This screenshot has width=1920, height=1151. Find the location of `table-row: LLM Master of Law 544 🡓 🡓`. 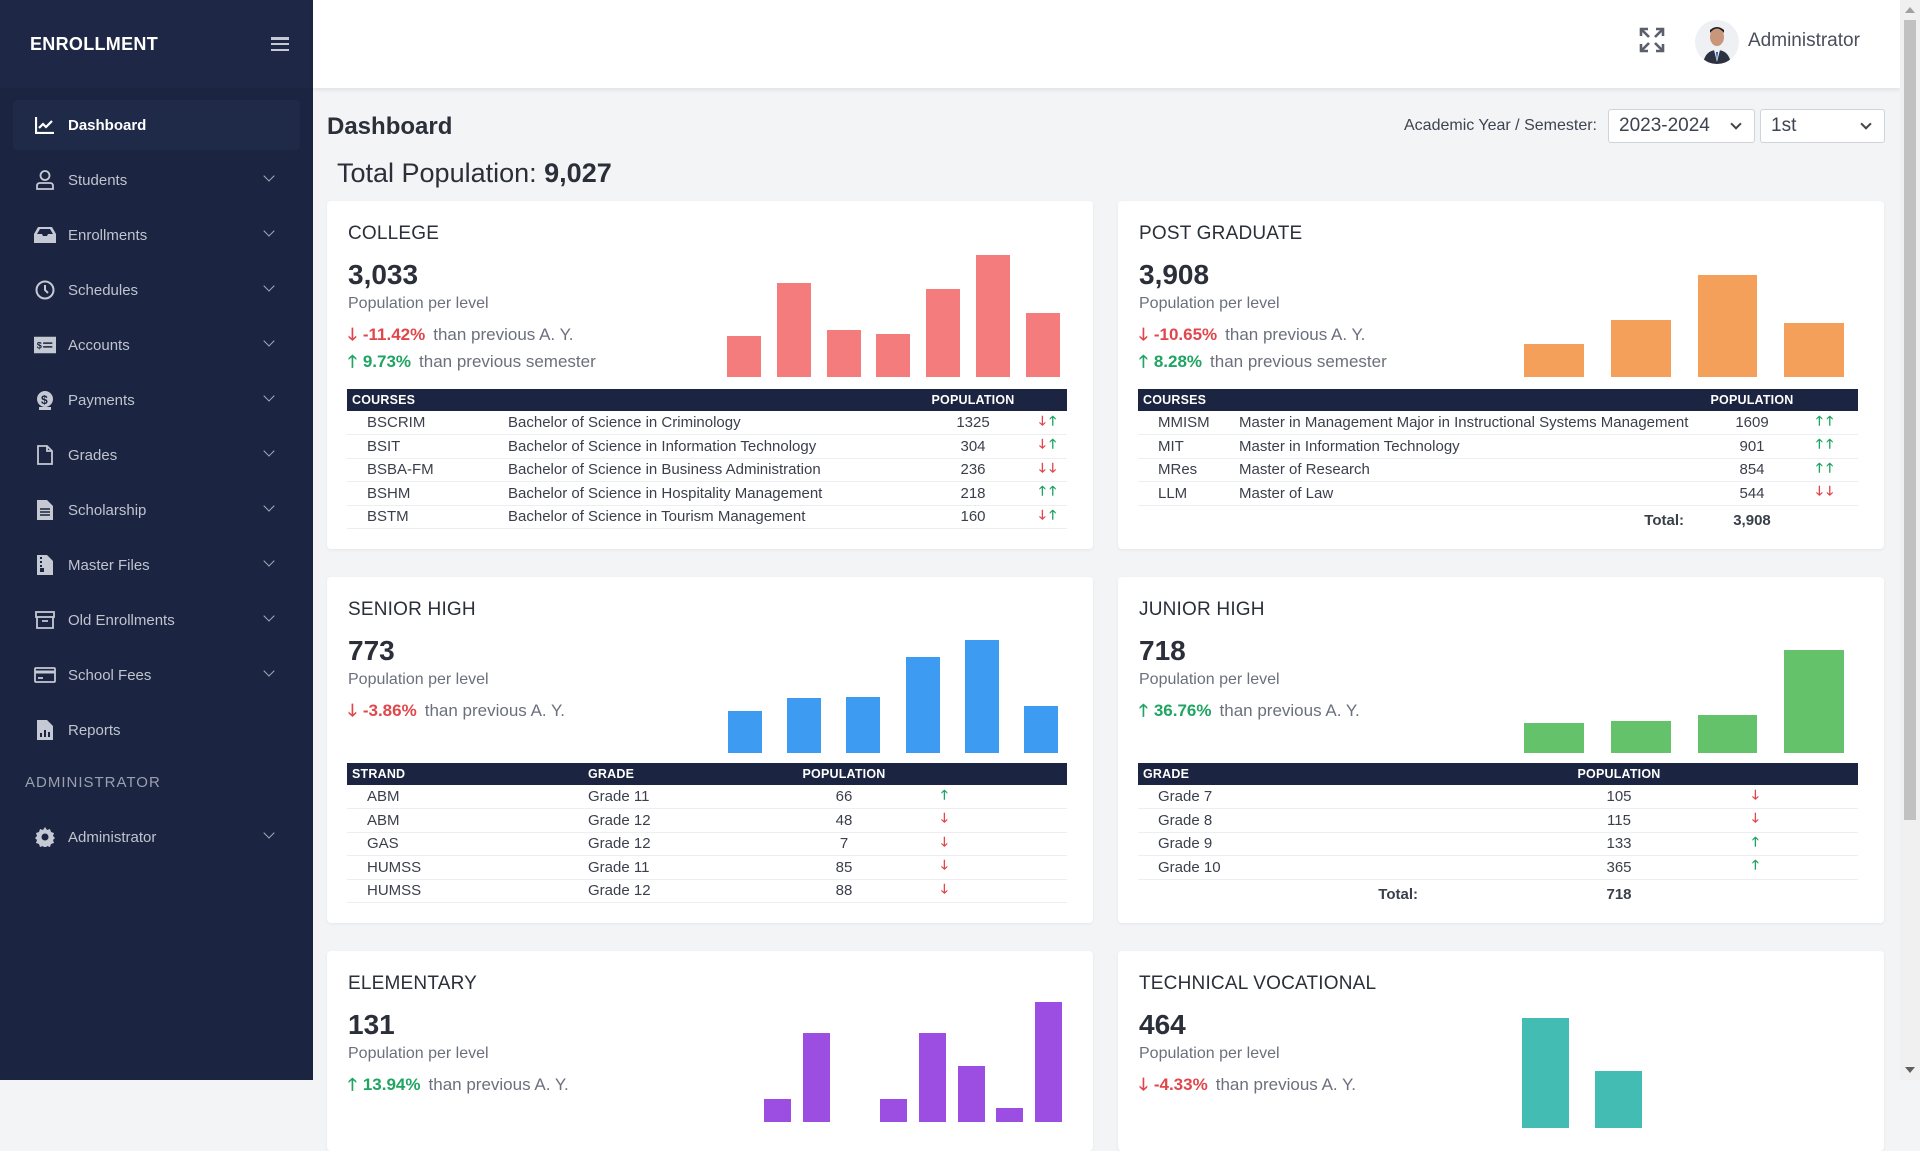

table-row: LLM Master of Law 544 🡓 🡓 is located at coordinates (1498, 493).